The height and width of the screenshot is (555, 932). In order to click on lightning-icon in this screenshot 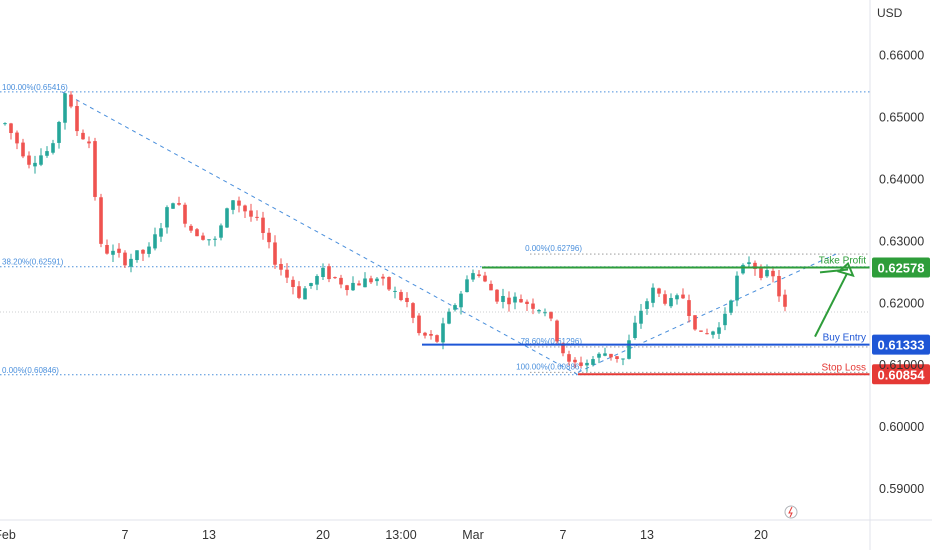, I will do `click(791, 512)`.